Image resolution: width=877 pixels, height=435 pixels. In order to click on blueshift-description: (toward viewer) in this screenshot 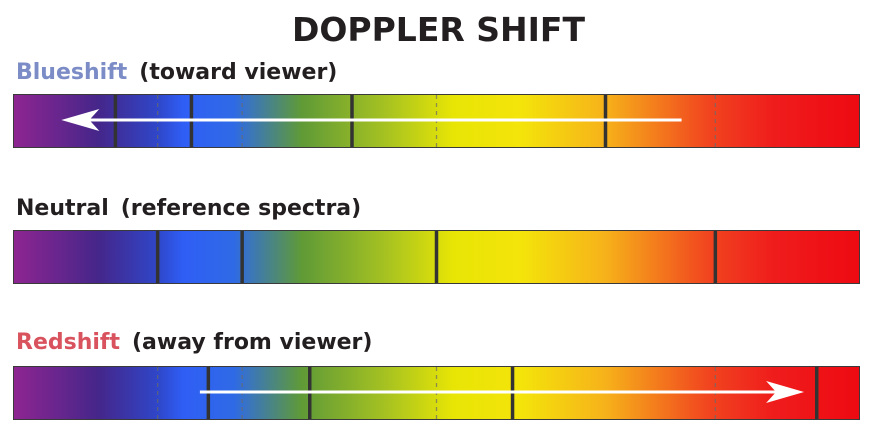, I will do `click(238, 72)`.